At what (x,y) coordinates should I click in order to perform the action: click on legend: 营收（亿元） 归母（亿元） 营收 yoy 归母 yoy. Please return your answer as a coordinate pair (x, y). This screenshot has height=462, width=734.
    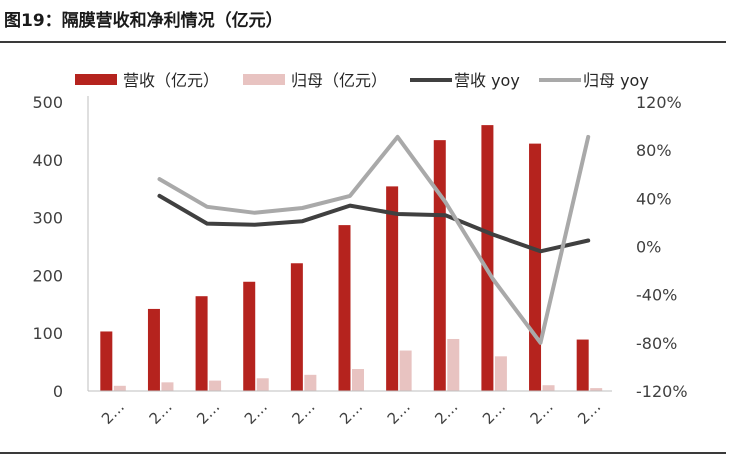
    Looking at the image, I should click on (362, 80).